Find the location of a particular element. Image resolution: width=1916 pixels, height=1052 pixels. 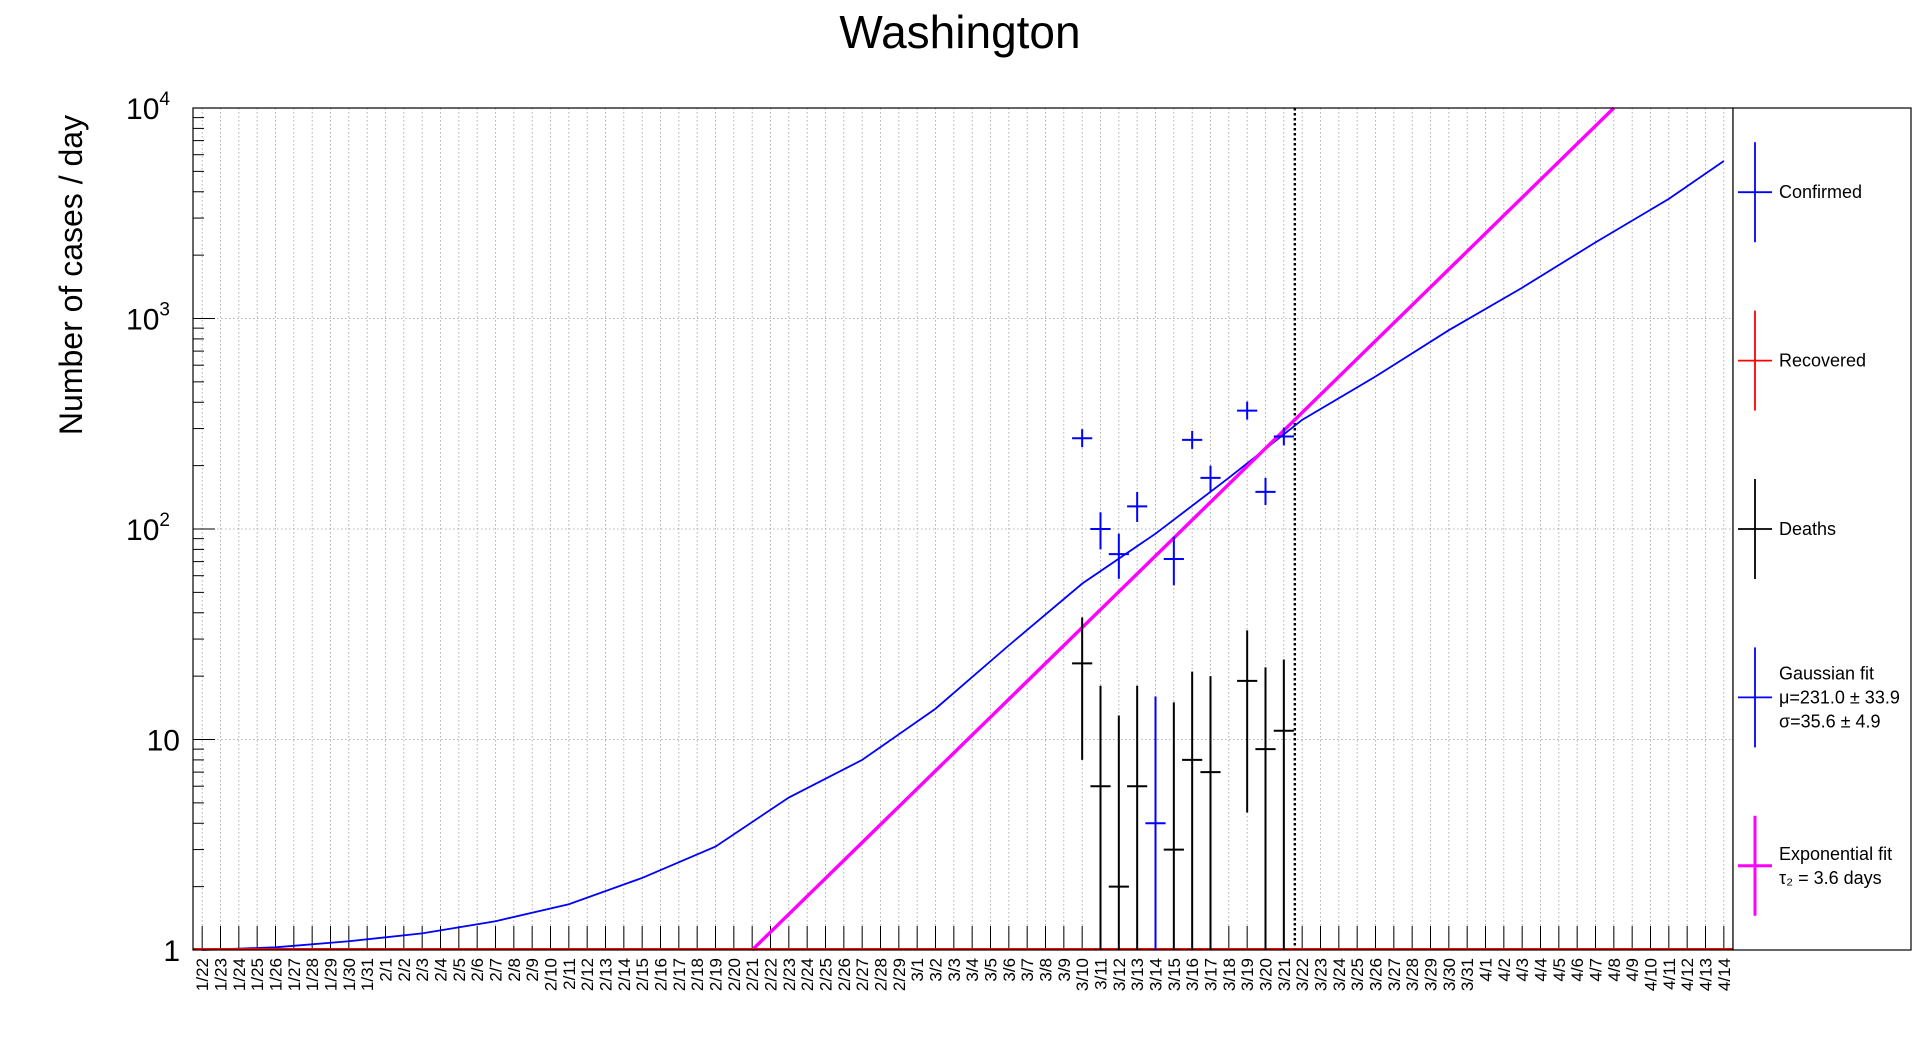

x-tick-label: 3/1 is located at coordinates (917, 970).